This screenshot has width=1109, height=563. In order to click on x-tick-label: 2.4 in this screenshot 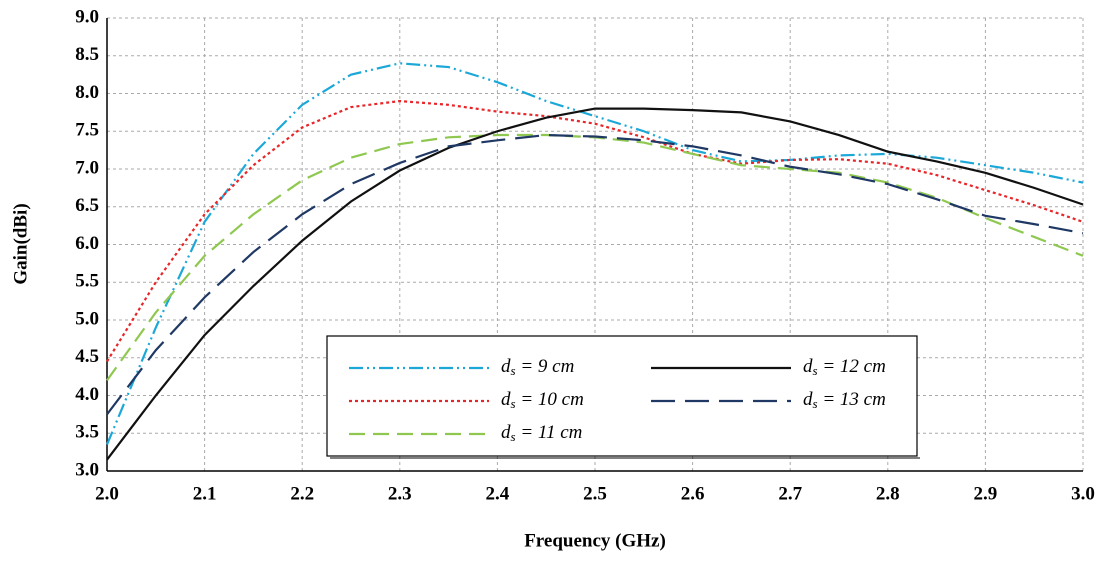, I will do `click(498, 493)`.